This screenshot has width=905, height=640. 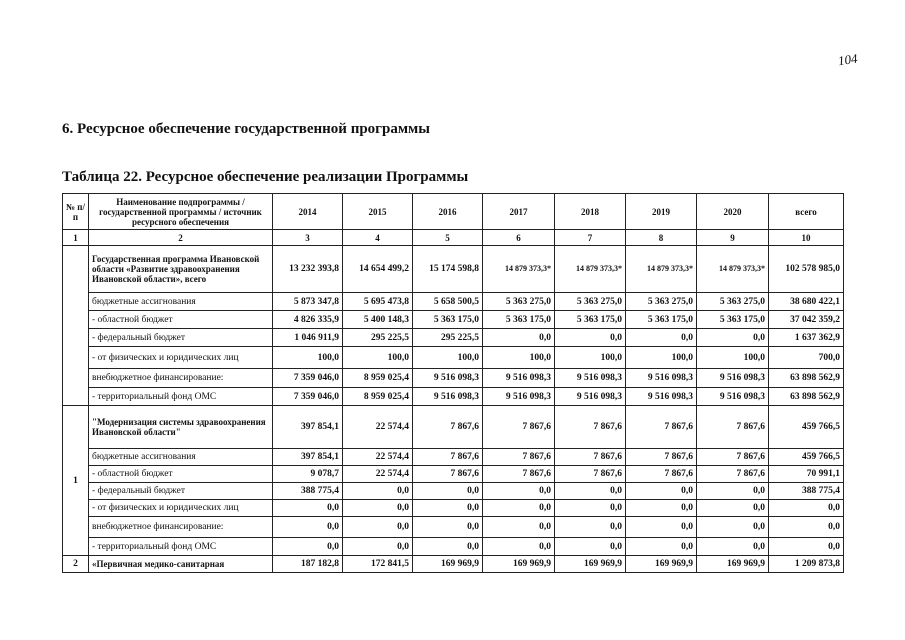 What do you see at coordinates (590, 301) in the screenshot?
I see `value-cell: 5 363 275,0` at bounding box center [590, 301].